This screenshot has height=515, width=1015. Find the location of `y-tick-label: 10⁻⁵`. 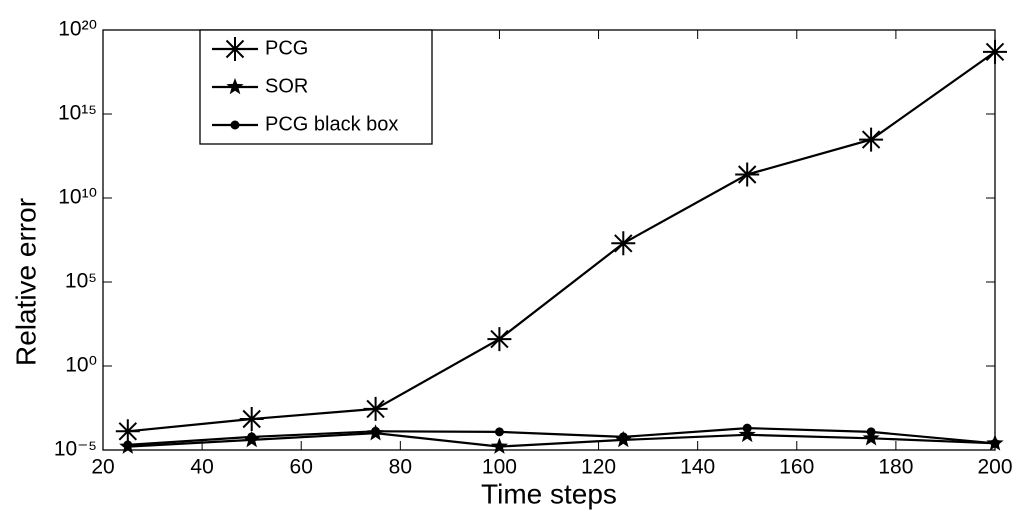

y-tick-label: 10⁻⁵ is located at coordinates (75, 449).